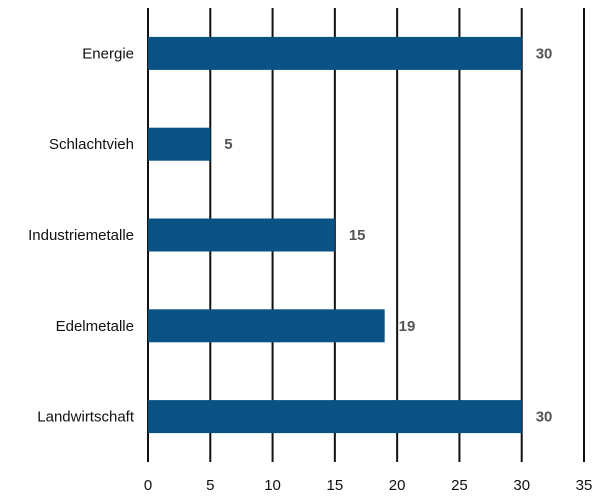 This screenshot has height=497, width=593. I want to click on x-tick-label: 30, so click(521, 485).